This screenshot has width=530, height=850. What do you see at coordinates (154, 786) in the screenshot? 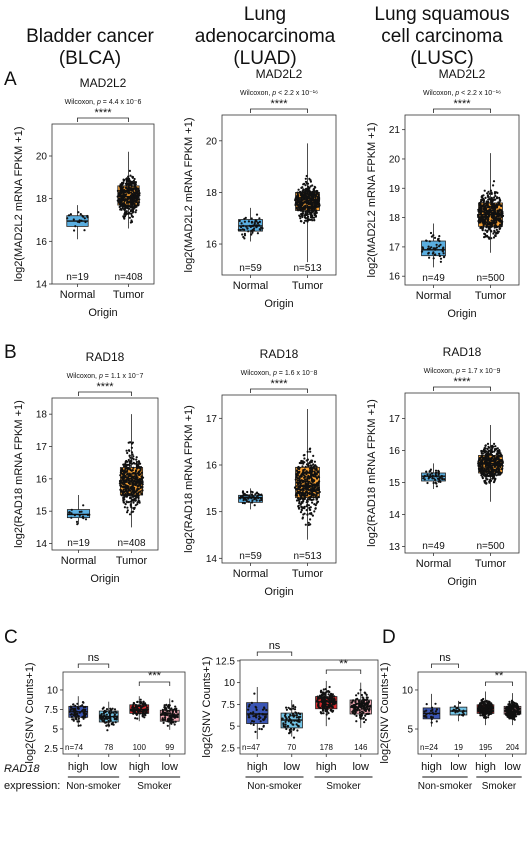
I see `group-label-smoker: Smoker` at bounding box center [154, 786].